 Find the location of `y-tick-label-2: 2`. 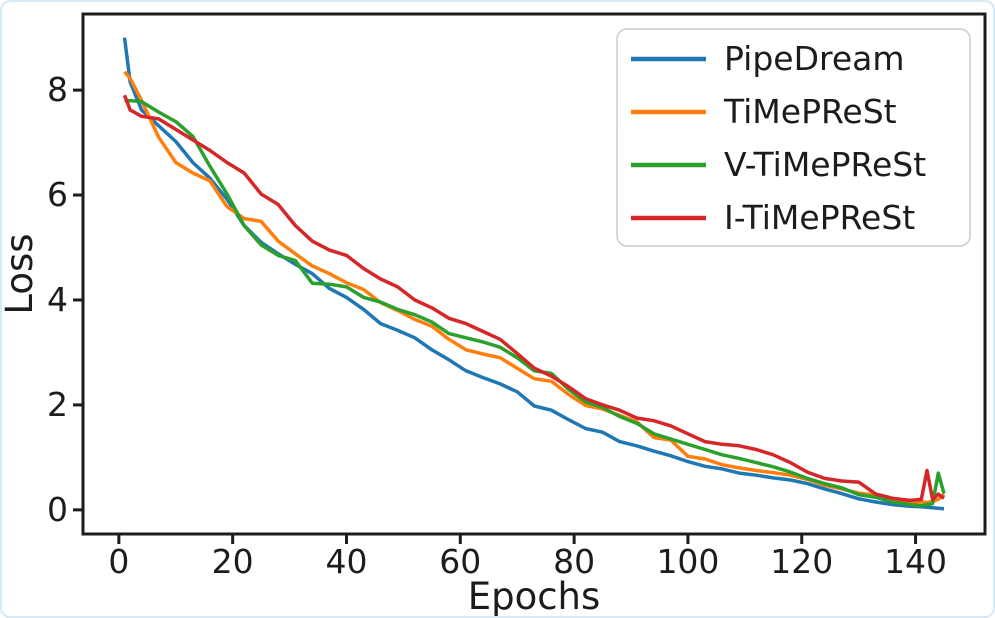

y-tick-label-2: 2 is located at coordinates (57, 404).